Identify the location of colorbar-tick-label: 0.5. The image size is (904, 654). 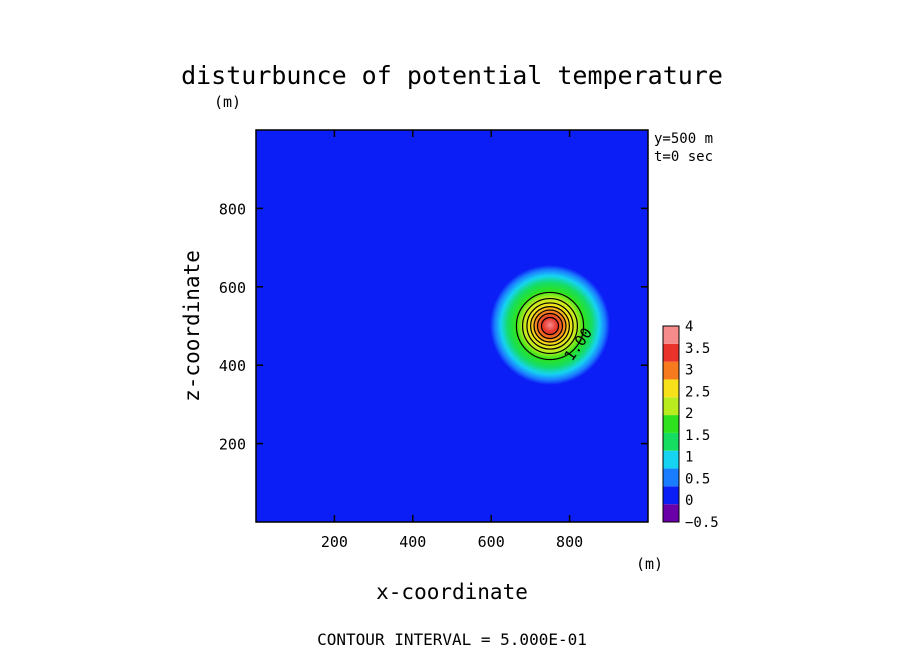
(697, 479).